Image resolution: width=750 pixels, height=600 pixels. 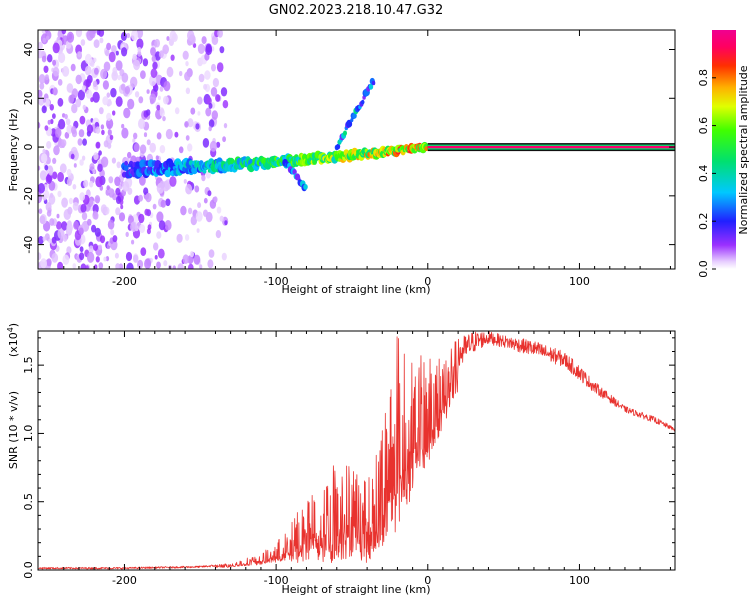 What do you see at coordinates (703, 221) in the screenshot?
I see `colorbar-tick-label: 0.2` at bounding box center [703, 221].